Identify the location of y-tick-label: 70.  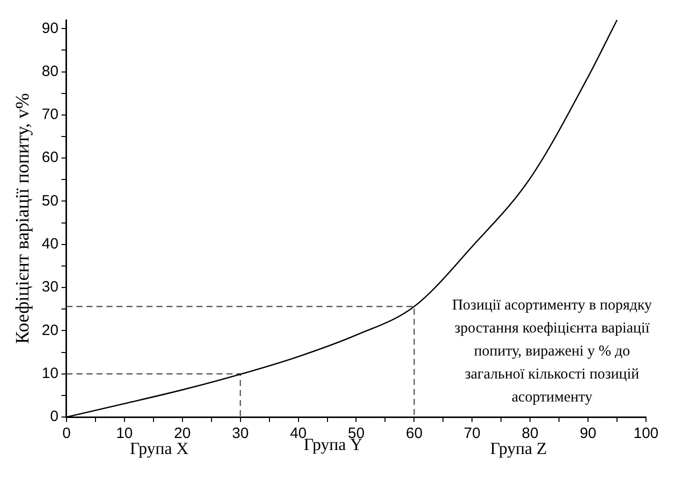
(50, 115).